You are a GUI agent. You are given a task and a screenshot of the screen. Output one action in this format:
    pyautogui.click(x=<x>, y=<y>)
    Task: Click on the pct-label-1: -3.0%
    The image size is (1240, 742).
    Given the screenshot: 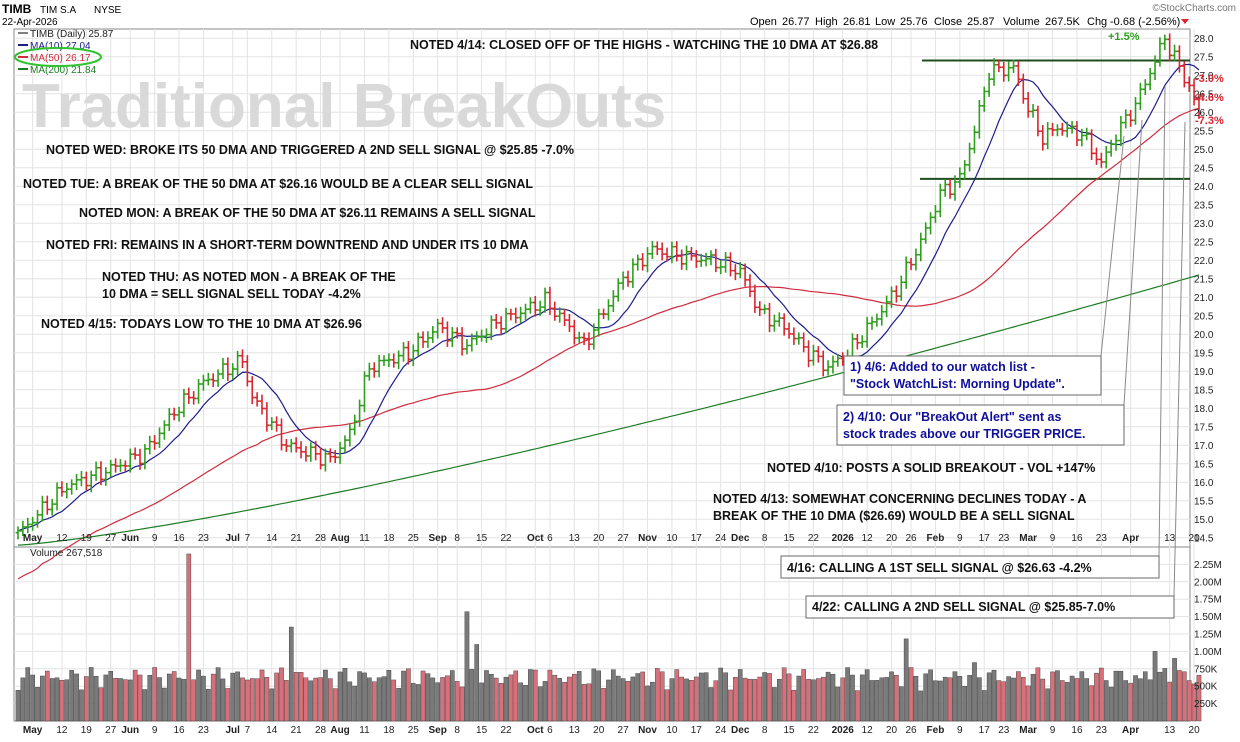 What is the action you would take?
    pyautogui.click(x=1209, y=79)
    